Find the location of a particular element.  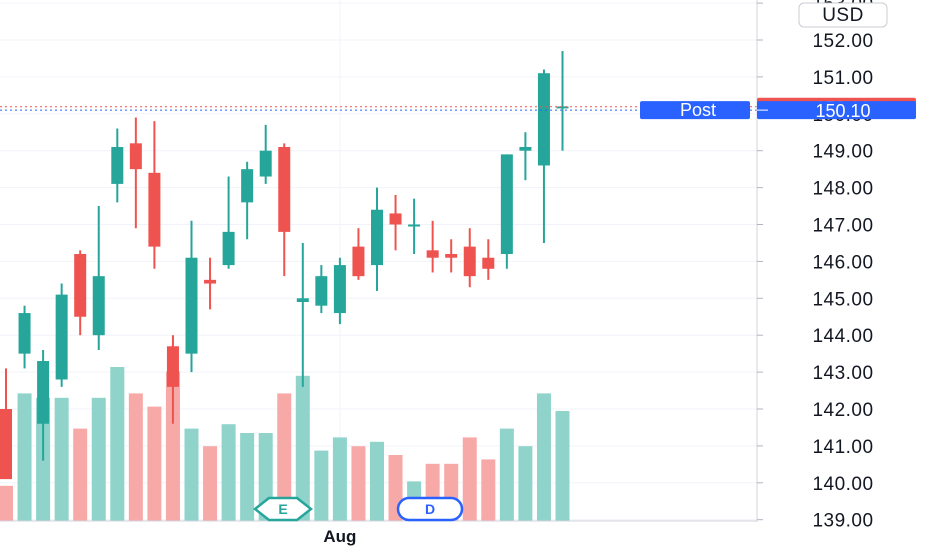

price-tag-value: 150.10 is located at coordinates (842, 111).